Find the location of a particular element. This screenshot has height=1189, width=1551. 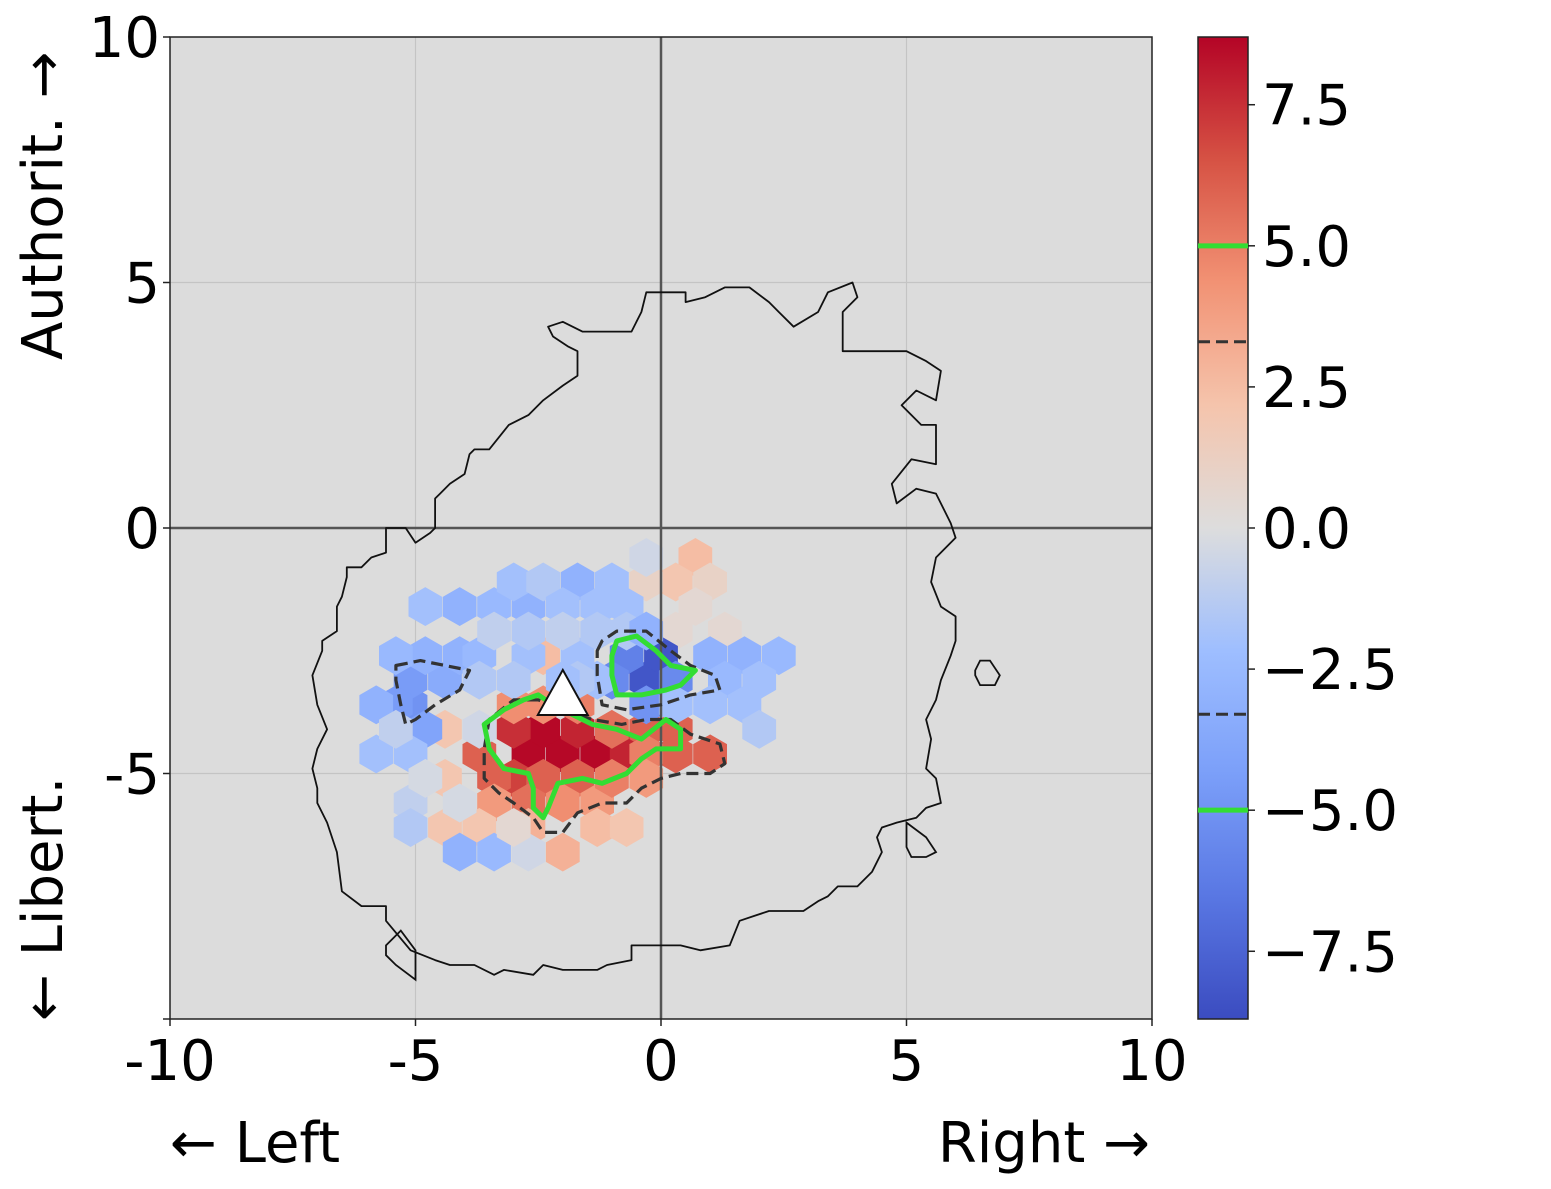

colorbar-gradient is located at coordinates (1223, 528).